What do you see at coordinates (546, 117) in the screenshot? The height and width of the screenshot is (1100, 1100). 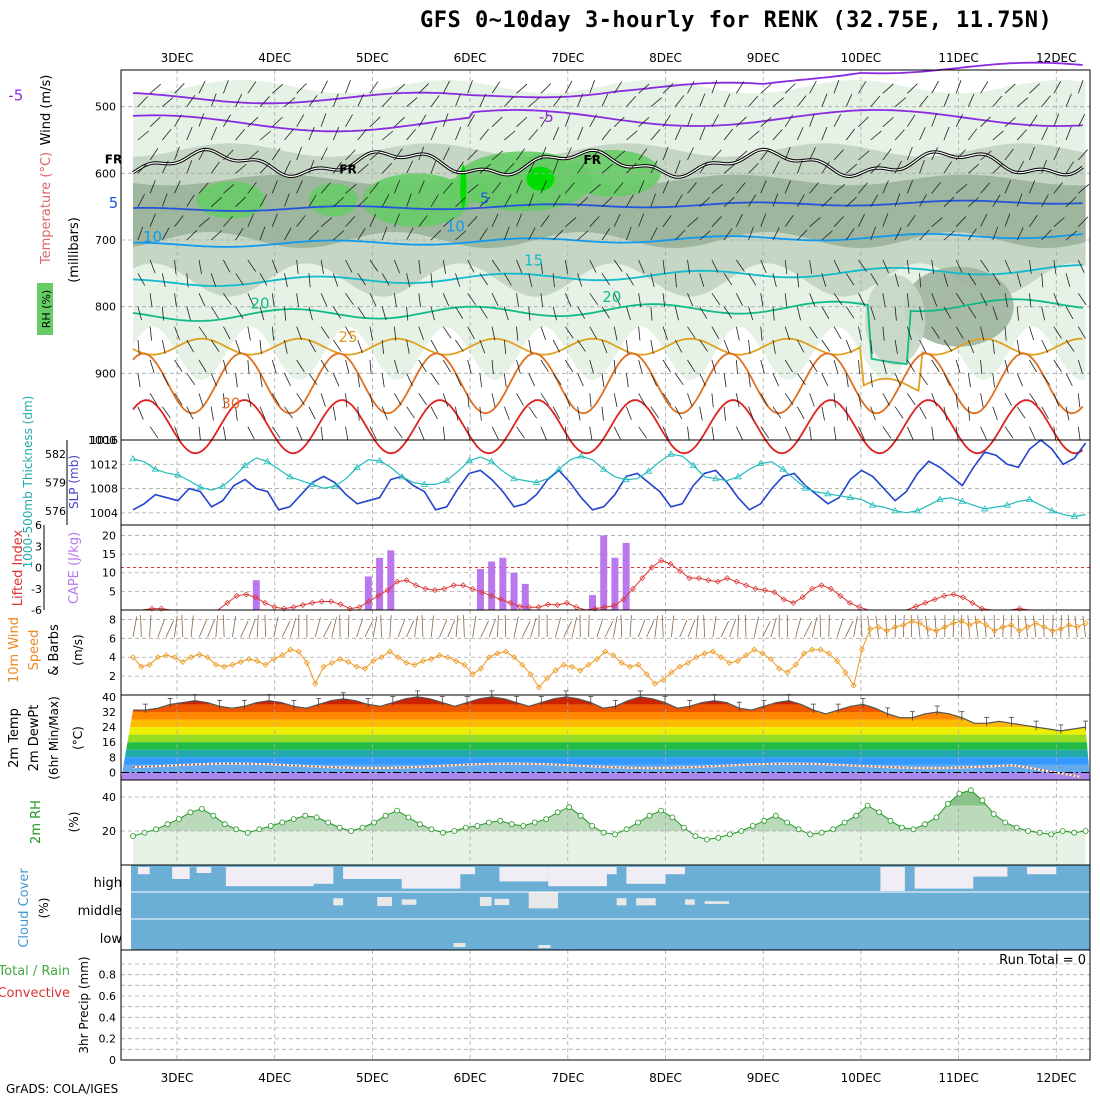 I see `contour-label: -5` at bounding box center [546, 117].